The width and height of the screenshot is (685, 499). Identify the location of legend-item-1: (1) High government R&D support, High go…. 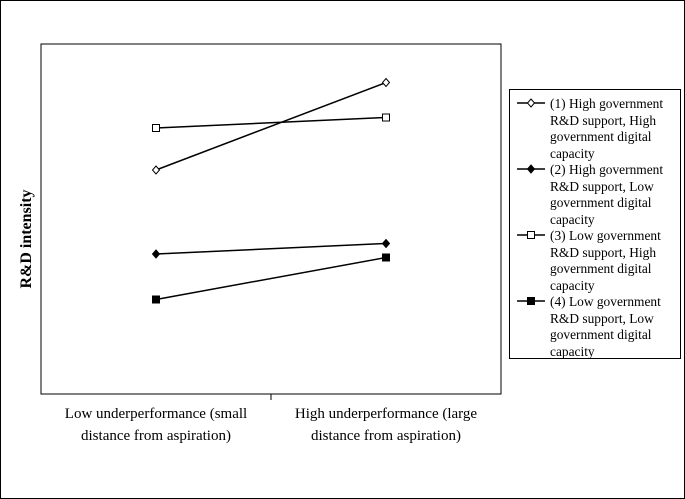
(595, 129).